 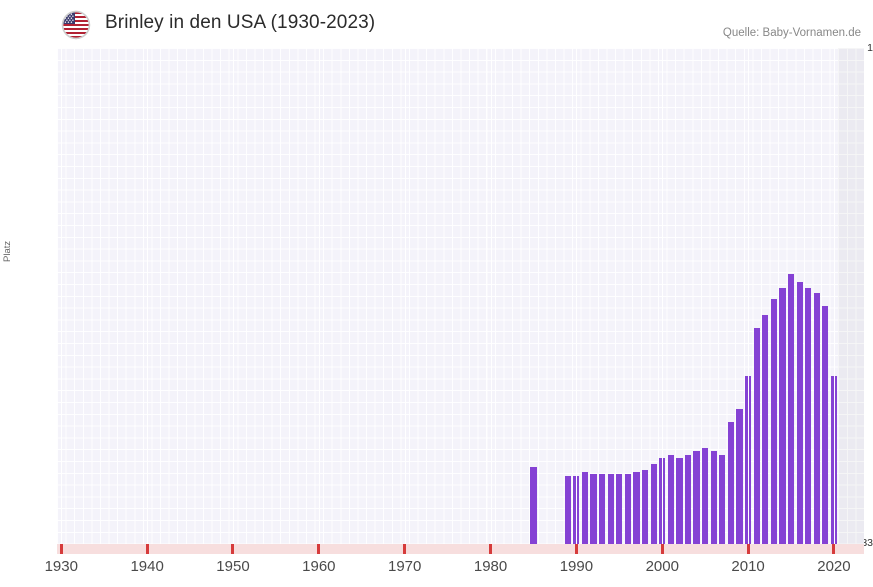 What do you see at coordinates (491, 549) in the screenshot?
I see `x-tick-mark-1980` at bounding box center [491, 549].